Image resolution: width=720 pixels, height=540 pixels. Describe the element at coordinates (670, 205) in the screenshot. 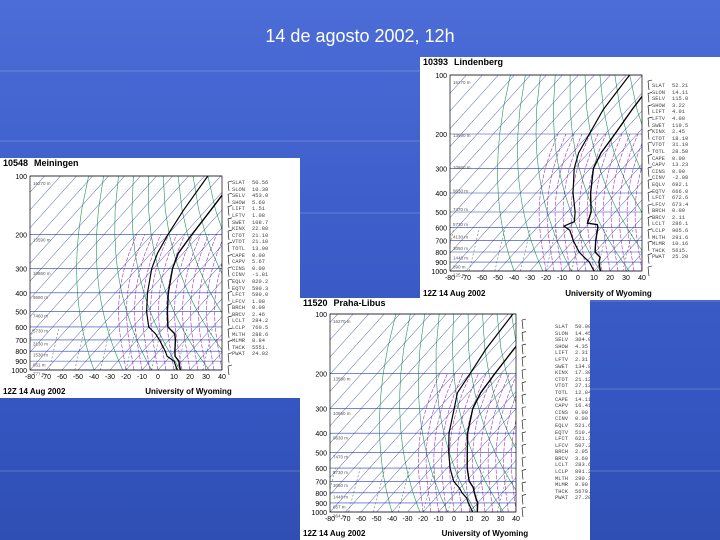

I see `index-row: LFCV 673.4` at that location.